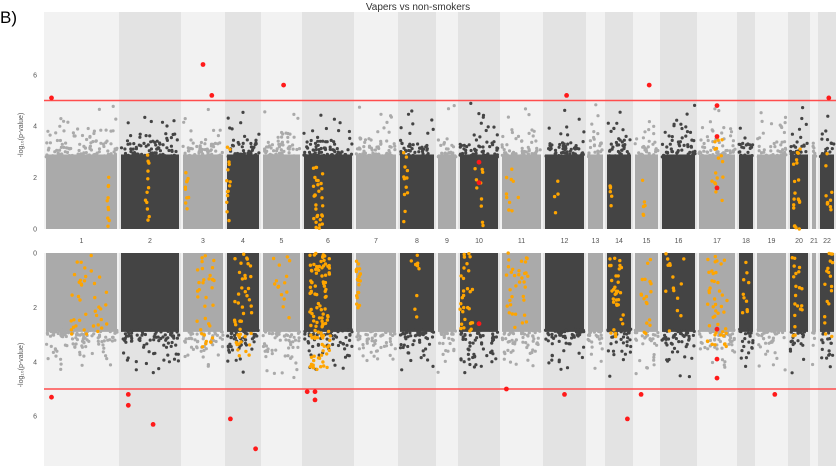  What do you see at coordinates (203, 191) in the screenshot?
I see `snp-block-chr3` at bounding box center [203, 191].